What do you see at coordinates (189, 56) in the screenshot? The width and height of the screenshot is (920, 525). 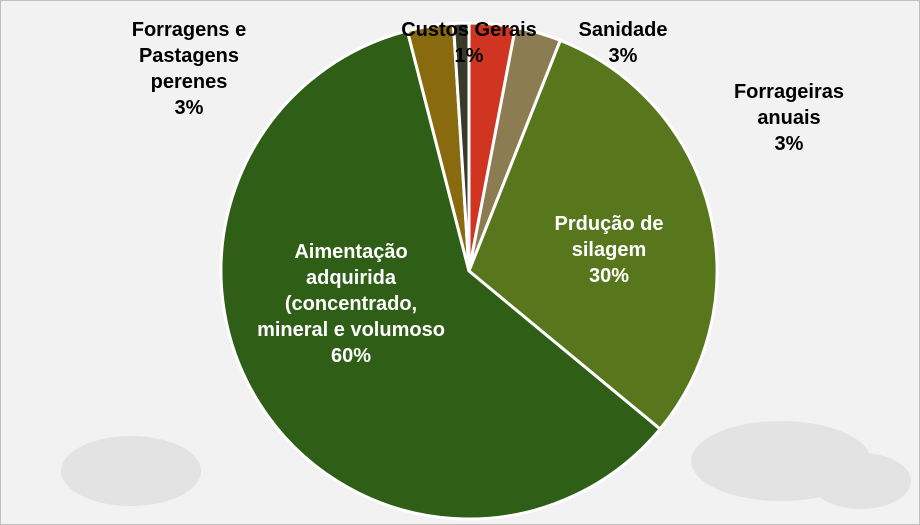 I see `category-label: Forragens e Pastagens perenes` at bounding box center [189, 56].